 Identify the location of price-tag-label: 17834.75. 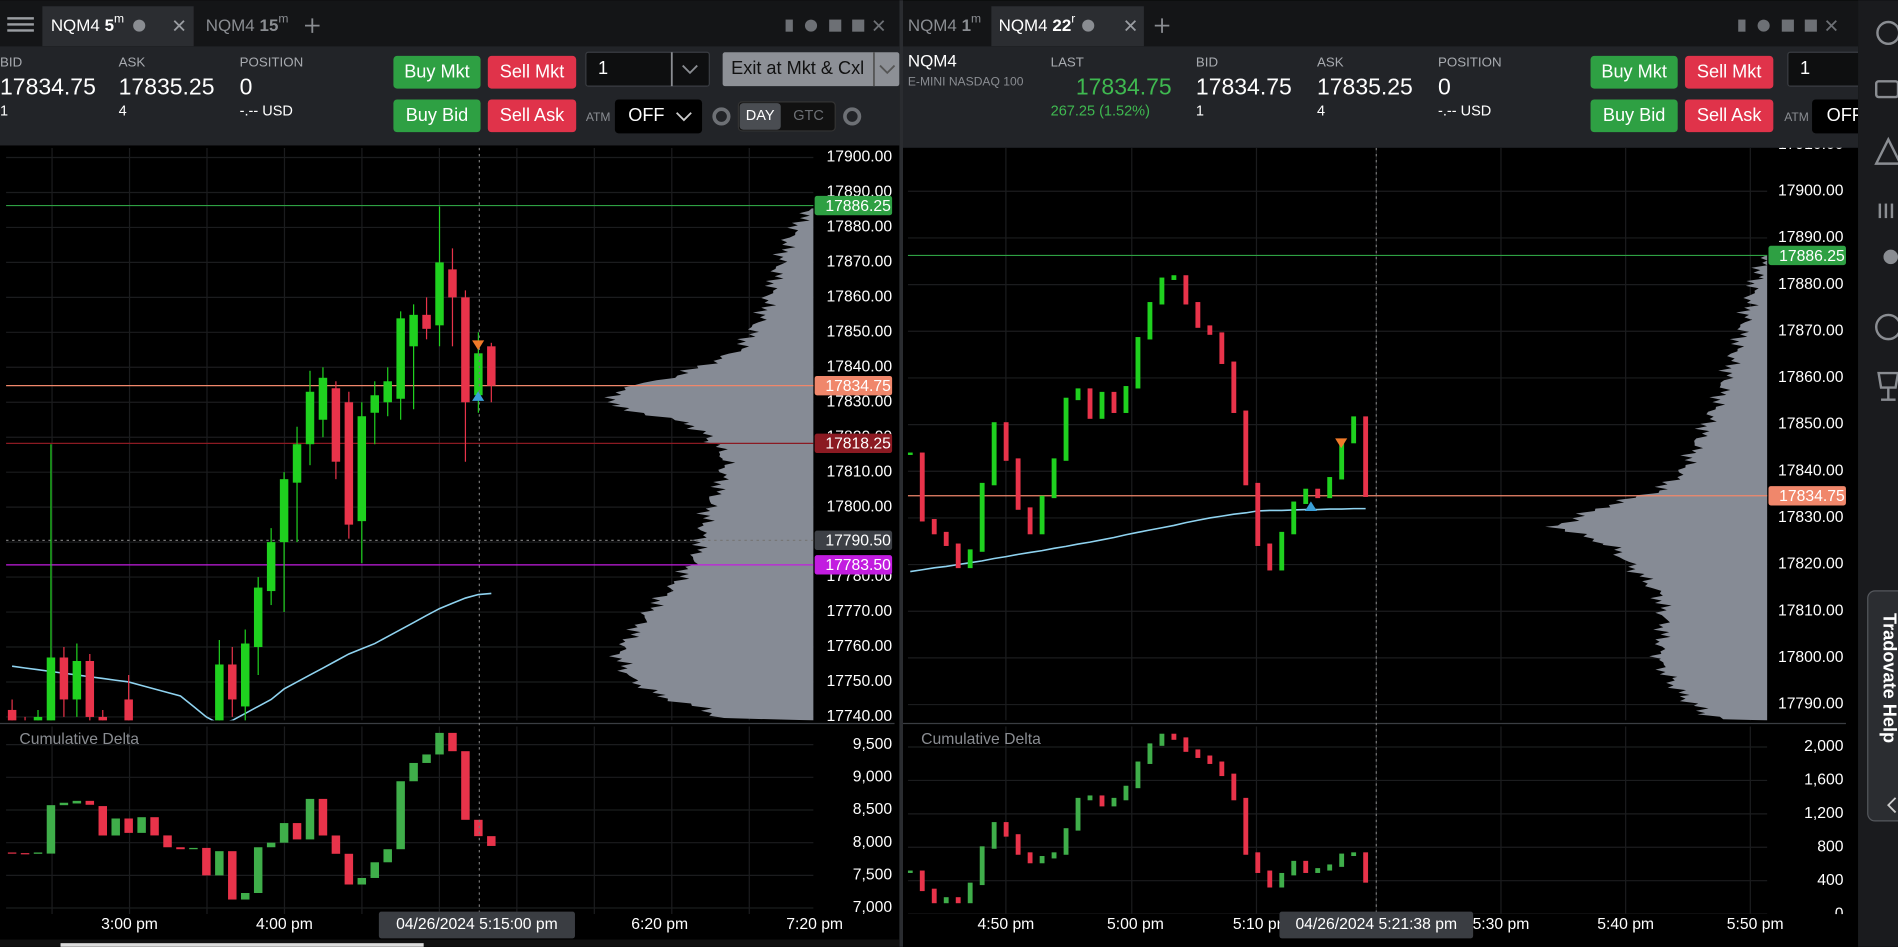
(1812, 496).